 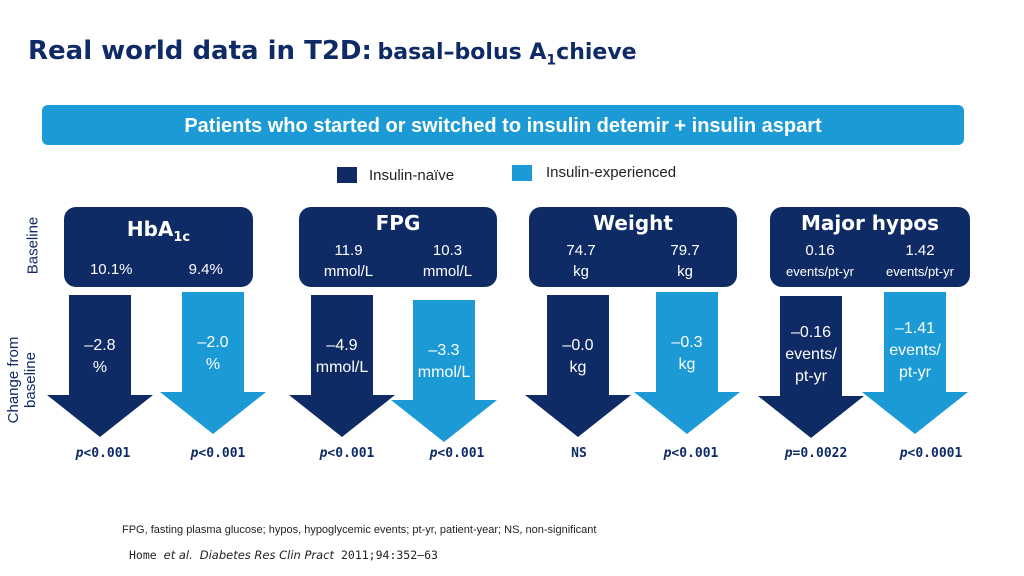 What do you see at coordinates (13, 380) in the screenshot?
I see `row-label-change-line1: Change from` at bounding box center [13, 380].